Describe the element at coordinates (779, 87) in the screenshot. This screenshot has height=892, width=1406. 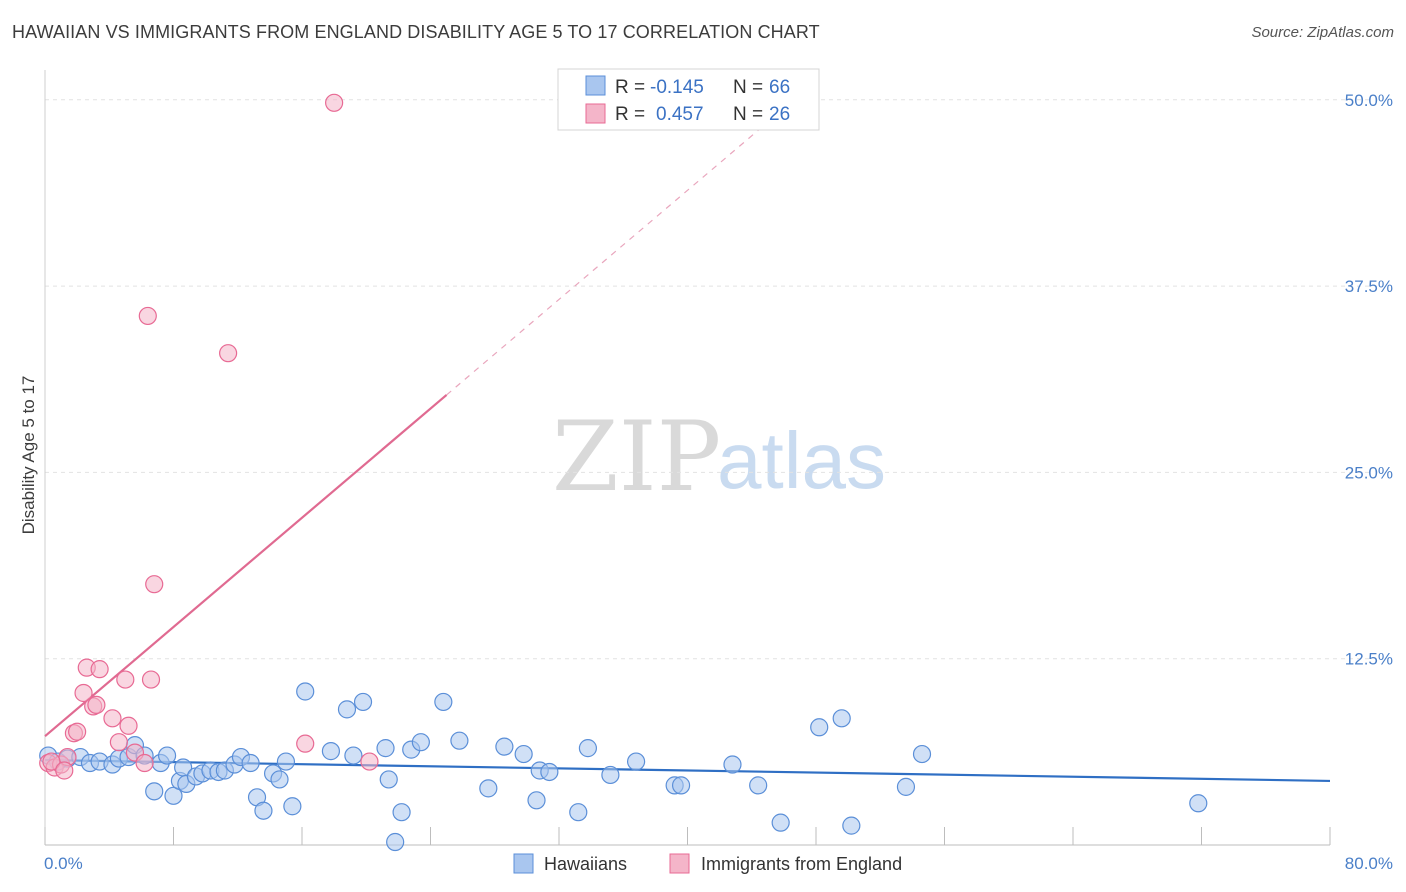
I see `legend-n-value-1: 66` at that location.